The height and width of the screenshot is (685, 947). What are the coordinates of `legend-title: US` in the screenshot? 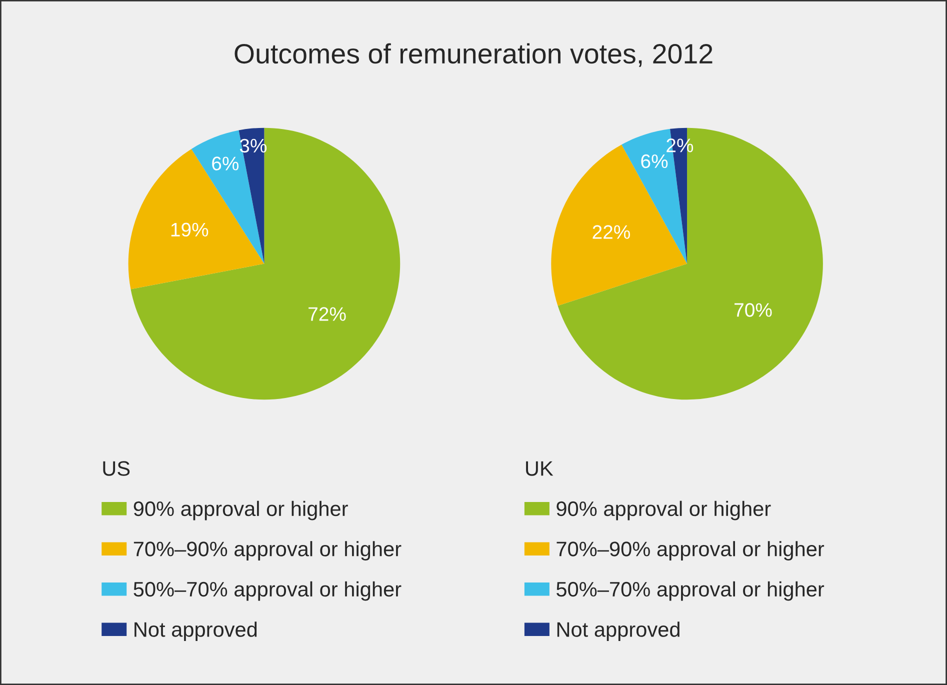 It's located at (116, 468).